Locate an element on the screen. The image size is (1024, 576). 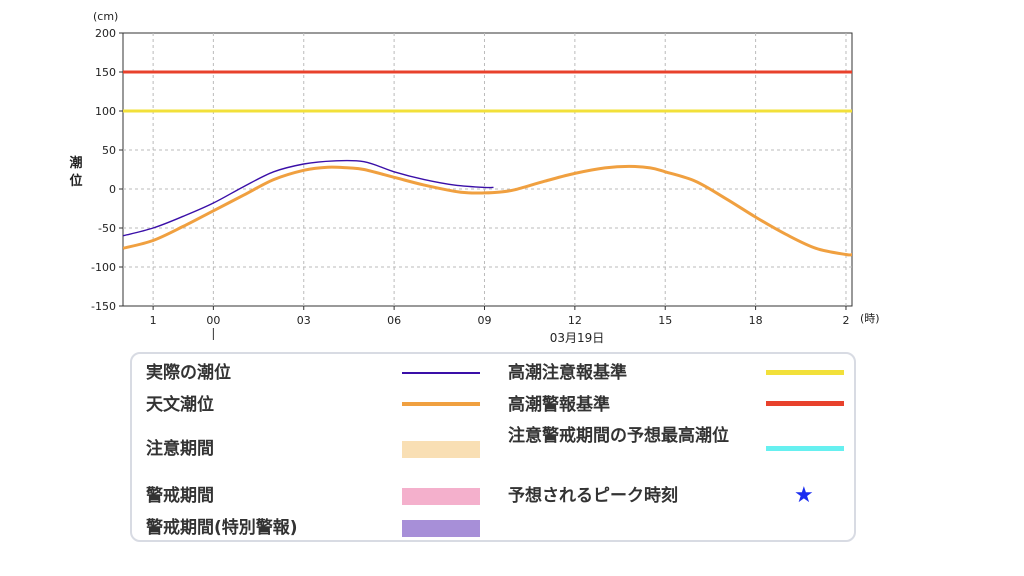
x-tick-label: 18 is located at coordinates (756, 320).